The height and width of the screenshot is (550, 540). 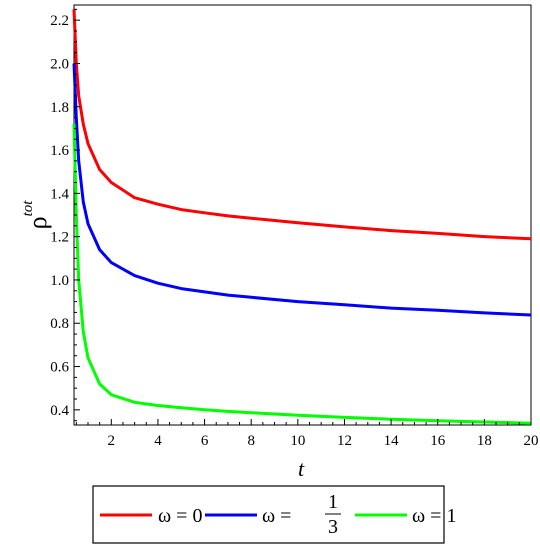 What do you see at coordinates (59, 194) in the screenshot?
I see `y-tick-label: 1.4` at bounding box center [59, 194].